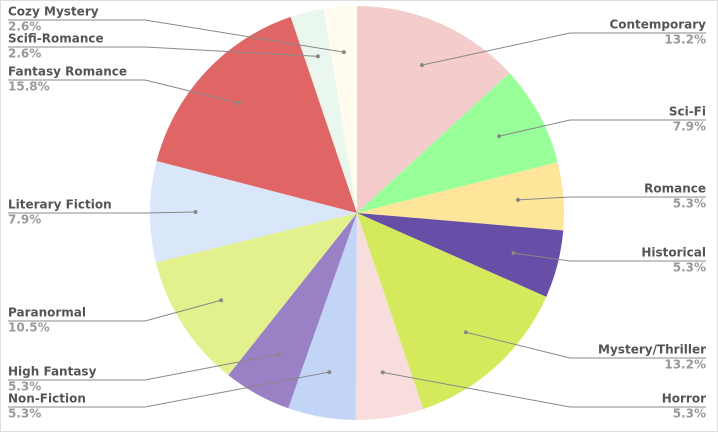 The height and width of the screenshot is (432, 718). I want to click on slice-label: Non-Fiction, so click(47, 399).